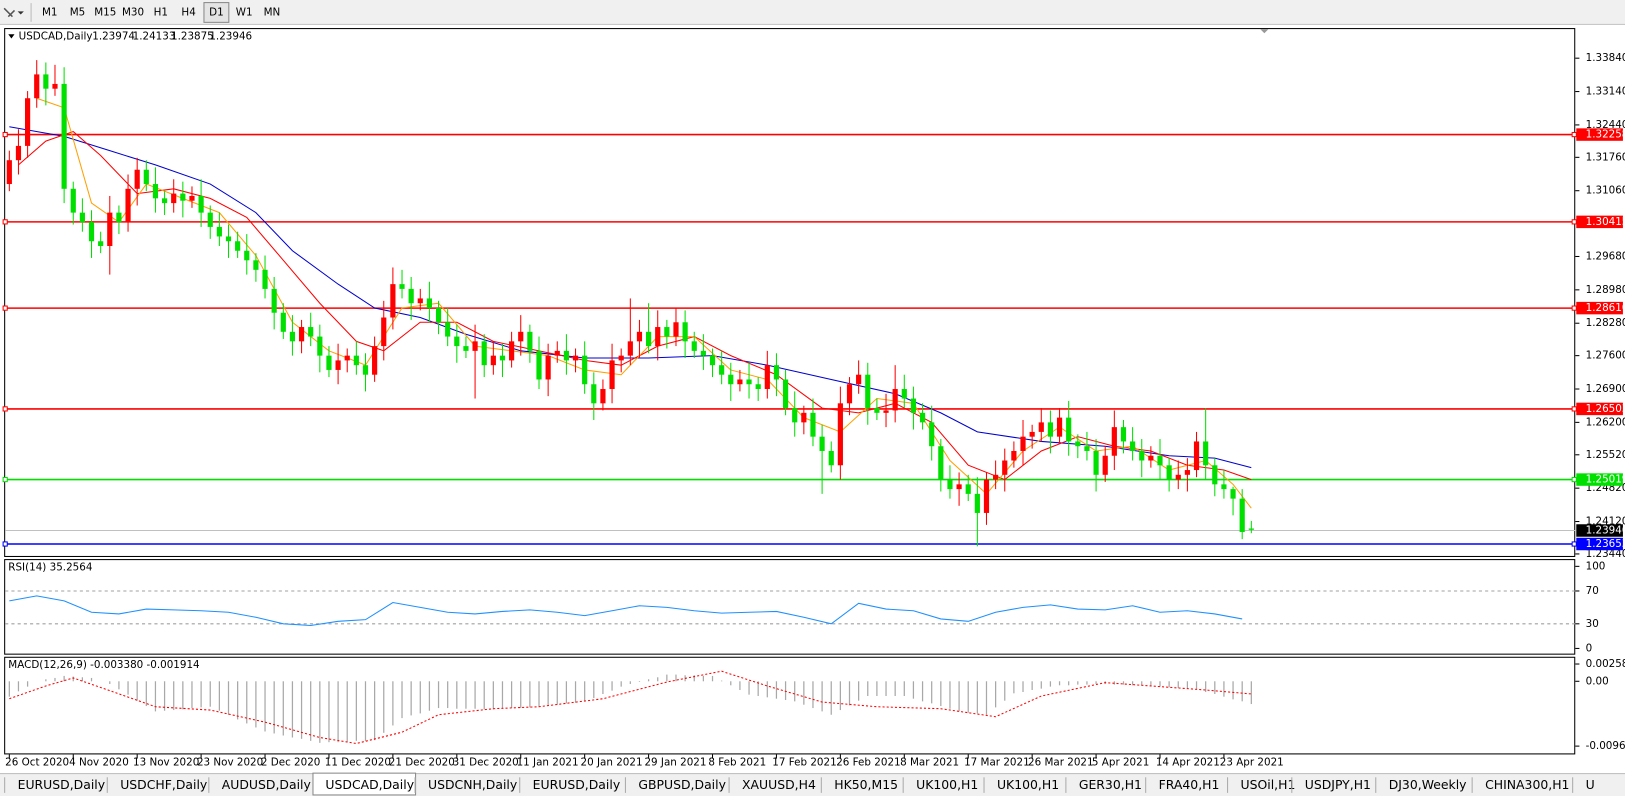 The width and height of the screenshot is (1625, 796). I want to click on timeframe-button: MN, so click(272, 12).